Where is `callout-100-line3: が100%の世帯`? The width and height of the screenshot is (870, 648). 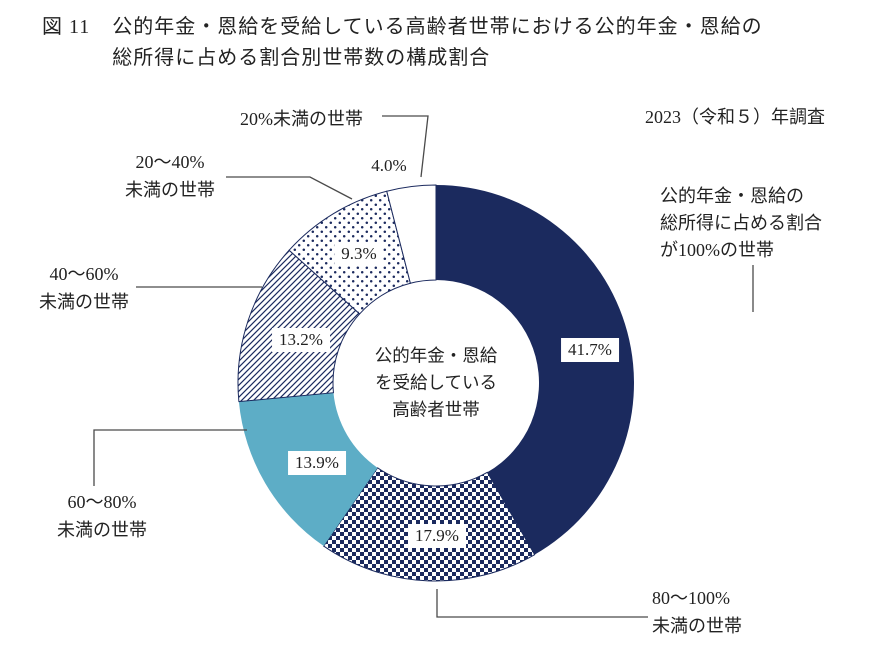 callout-100-line3: が100%の世帯 is located at coordinates (717, 250).